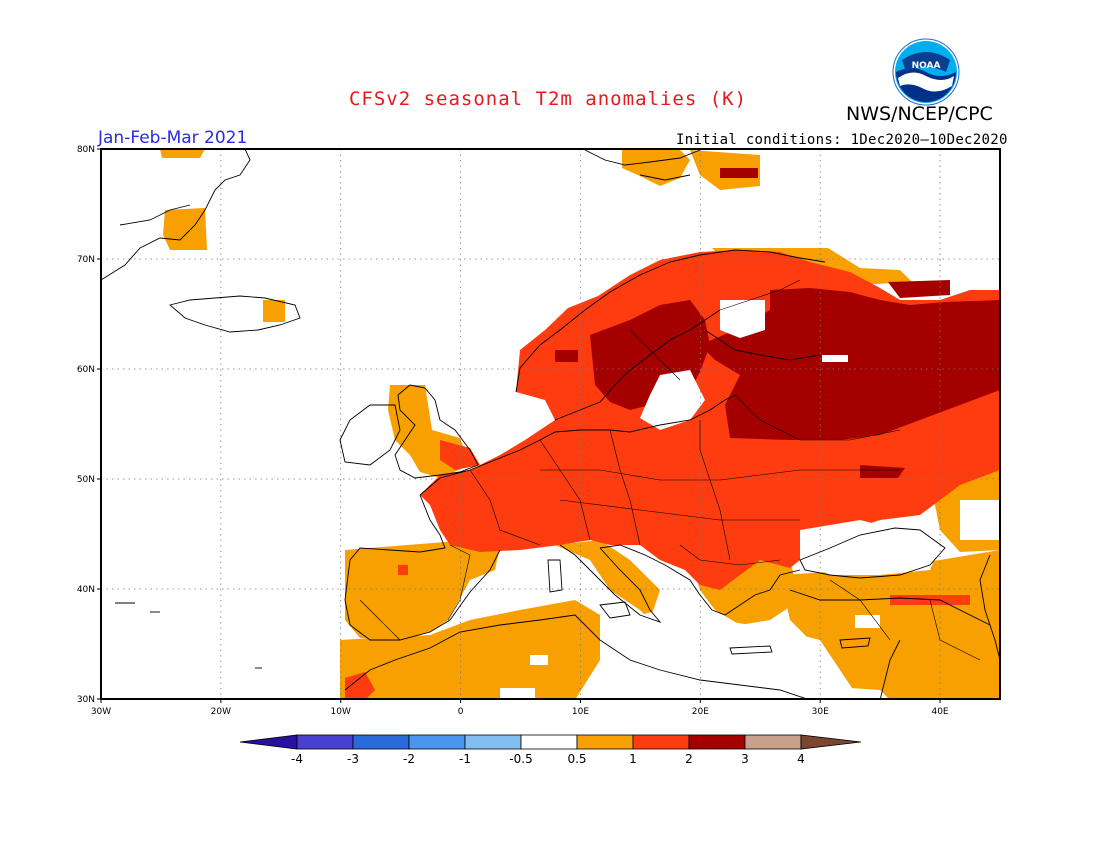  What do you see at coordinates (86, 150) in the screenshot?
I see `lat-tick-label: 80N` at bounding box center [86, 150].